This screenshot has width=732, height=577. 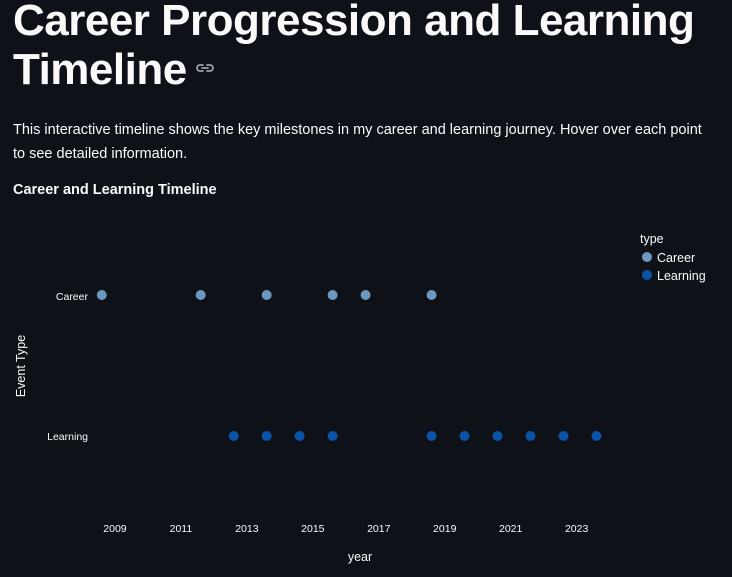 I want to click on x-tick-label: 2011, so click(x=181, y=529).